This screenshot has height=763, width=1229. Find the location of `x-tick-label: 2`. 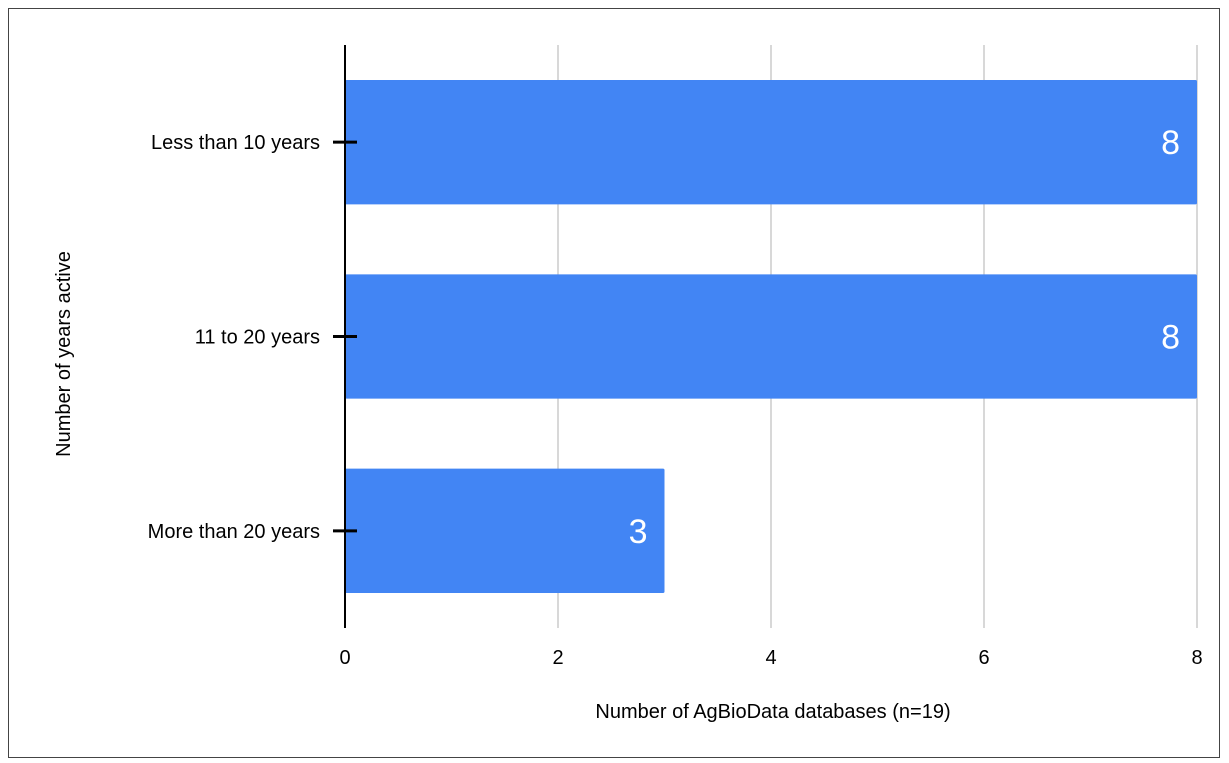

x-tick-label: 2 is located at coordinates (557, 658).